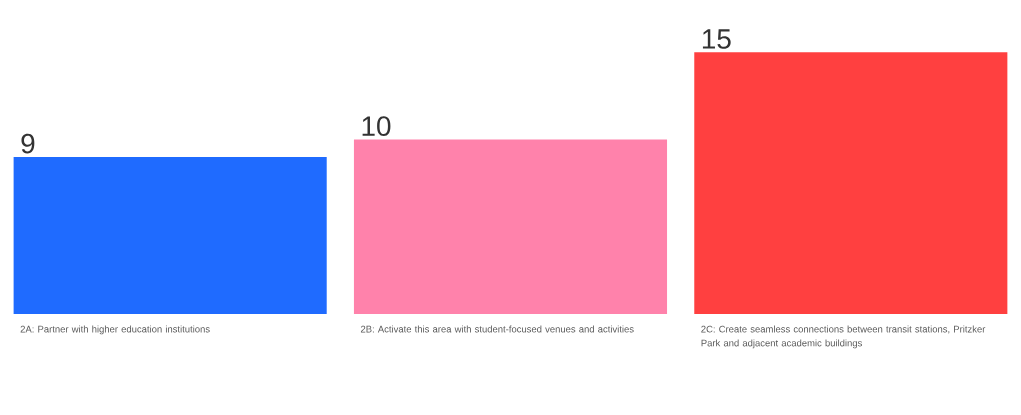 The height and width of the screenshot is (415, 1021). I want to click on x-tick-label: 2A: Partner with higher education institutions, so click(115, 330).